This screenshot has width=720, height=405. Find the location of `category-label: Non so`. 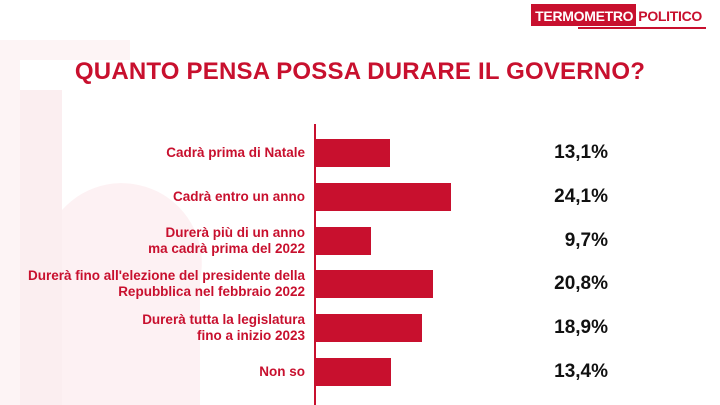

category-label: Non so is located at coordinates (155, 372).